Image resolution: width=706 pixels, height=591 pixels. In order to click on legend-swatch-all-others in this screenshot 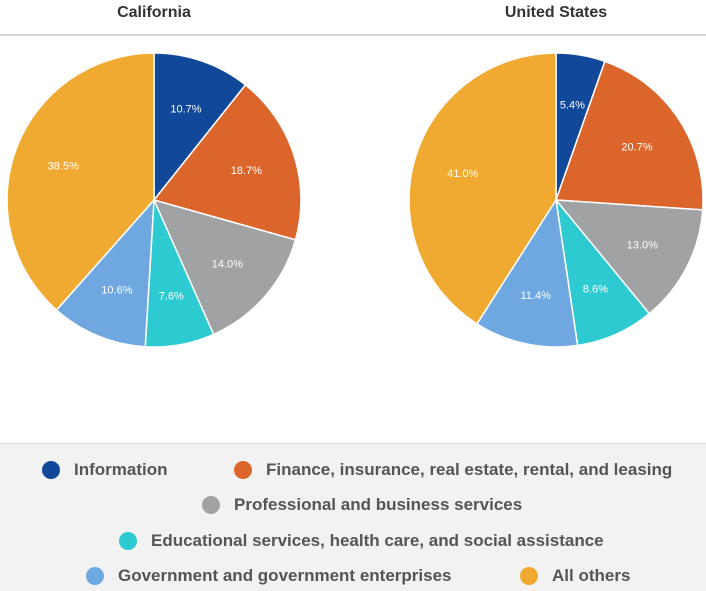, I will do `click(529, 576)`.